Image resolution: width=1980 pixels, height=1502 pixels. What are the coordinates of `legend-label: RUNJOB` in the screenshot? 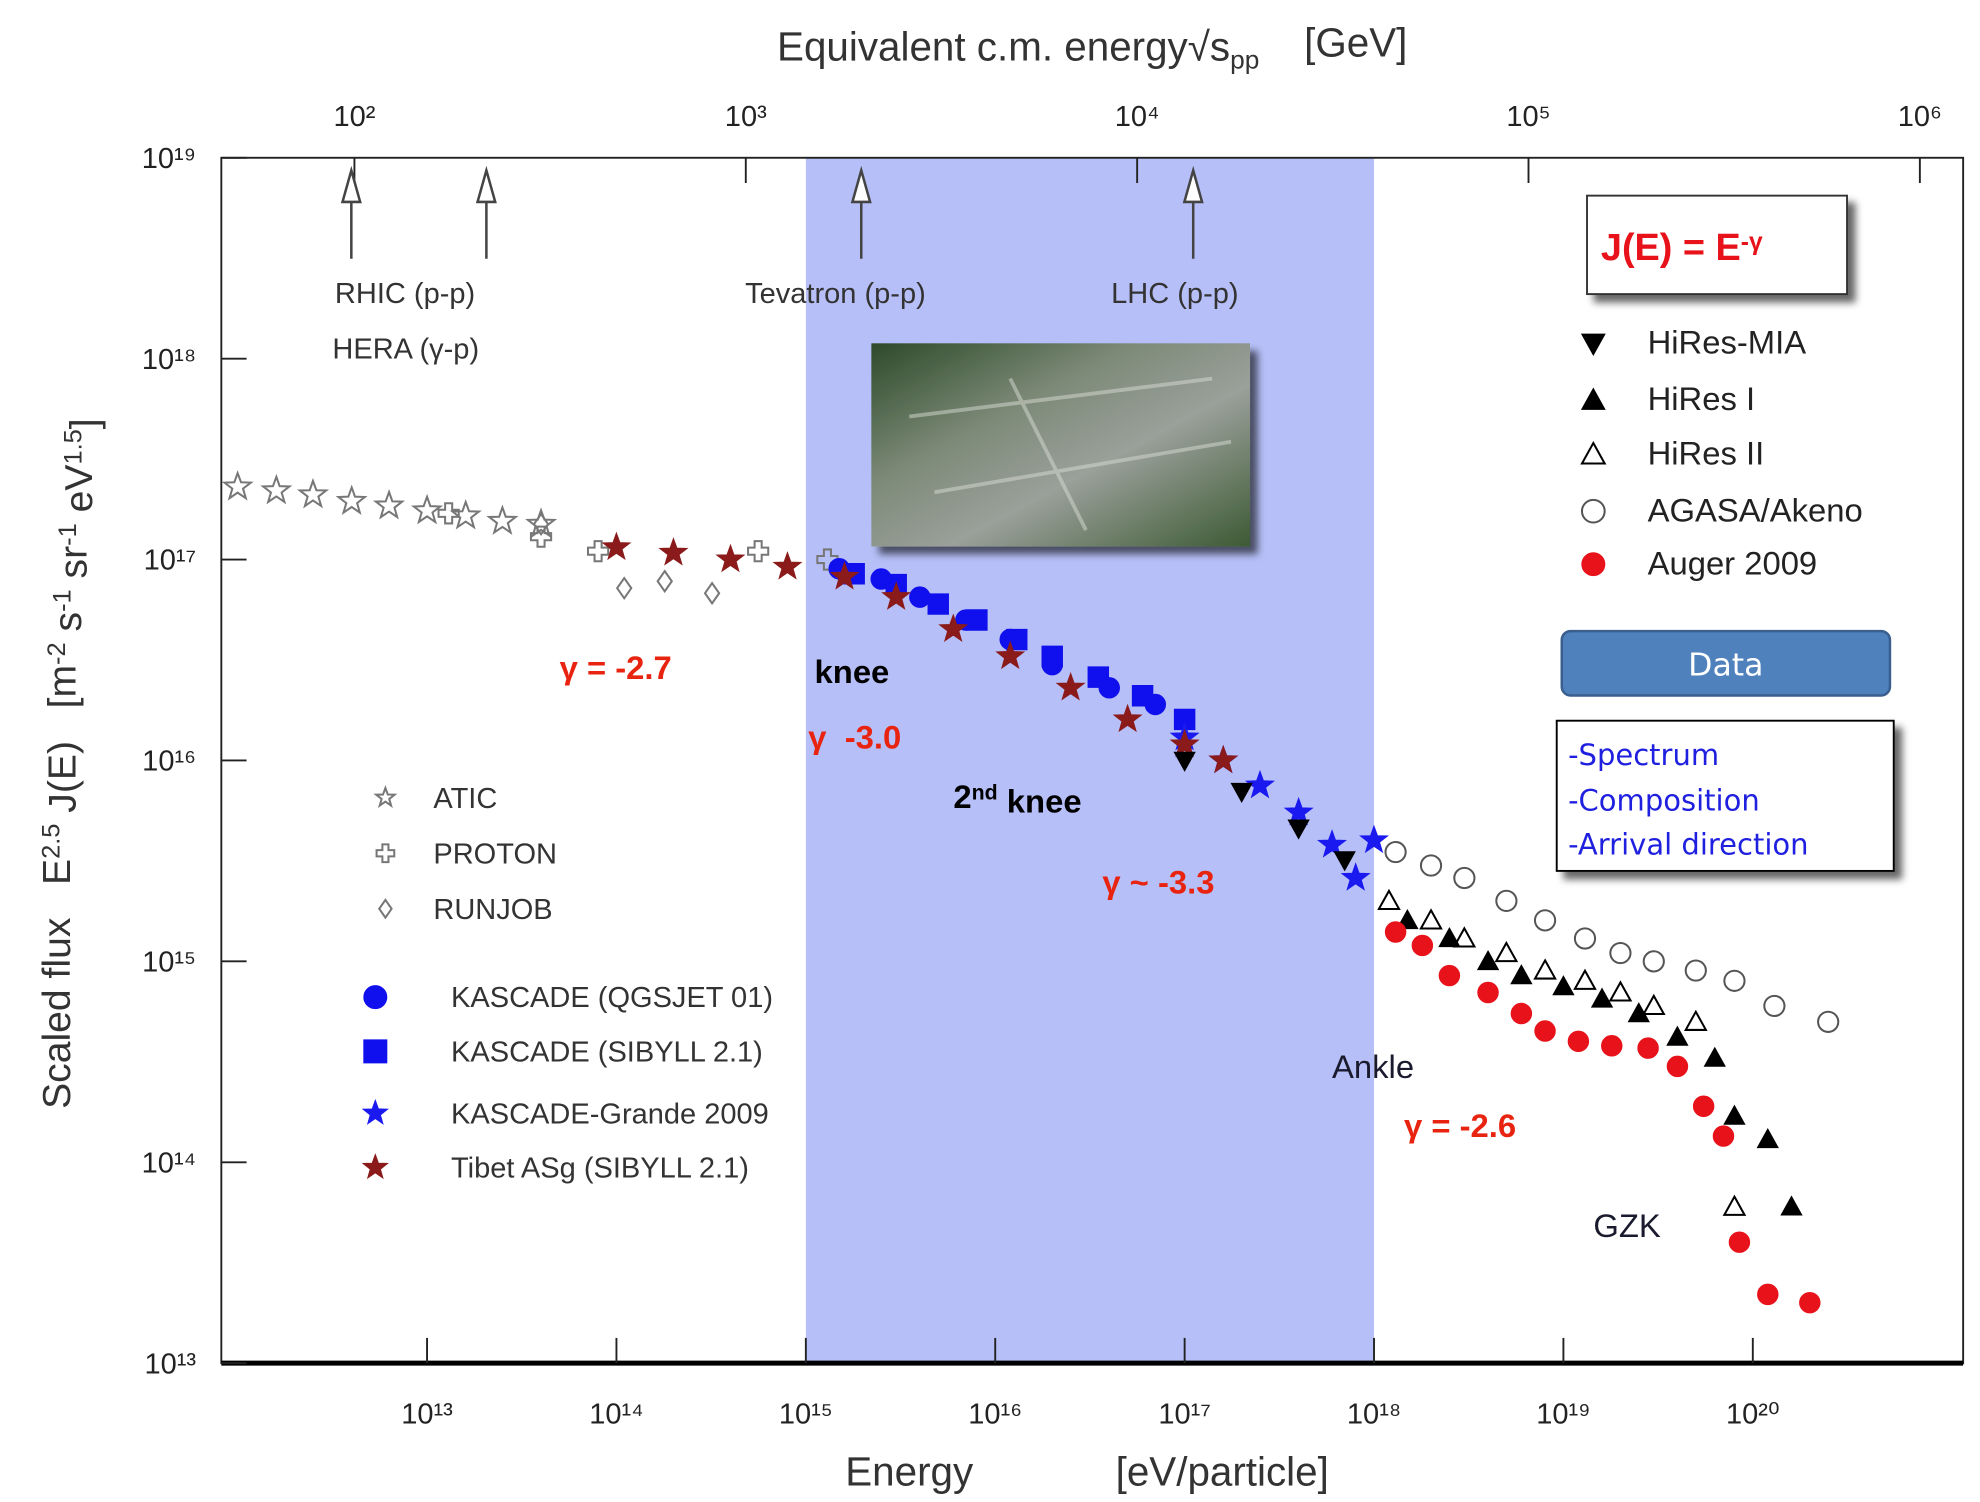 It's located at (492, 910).